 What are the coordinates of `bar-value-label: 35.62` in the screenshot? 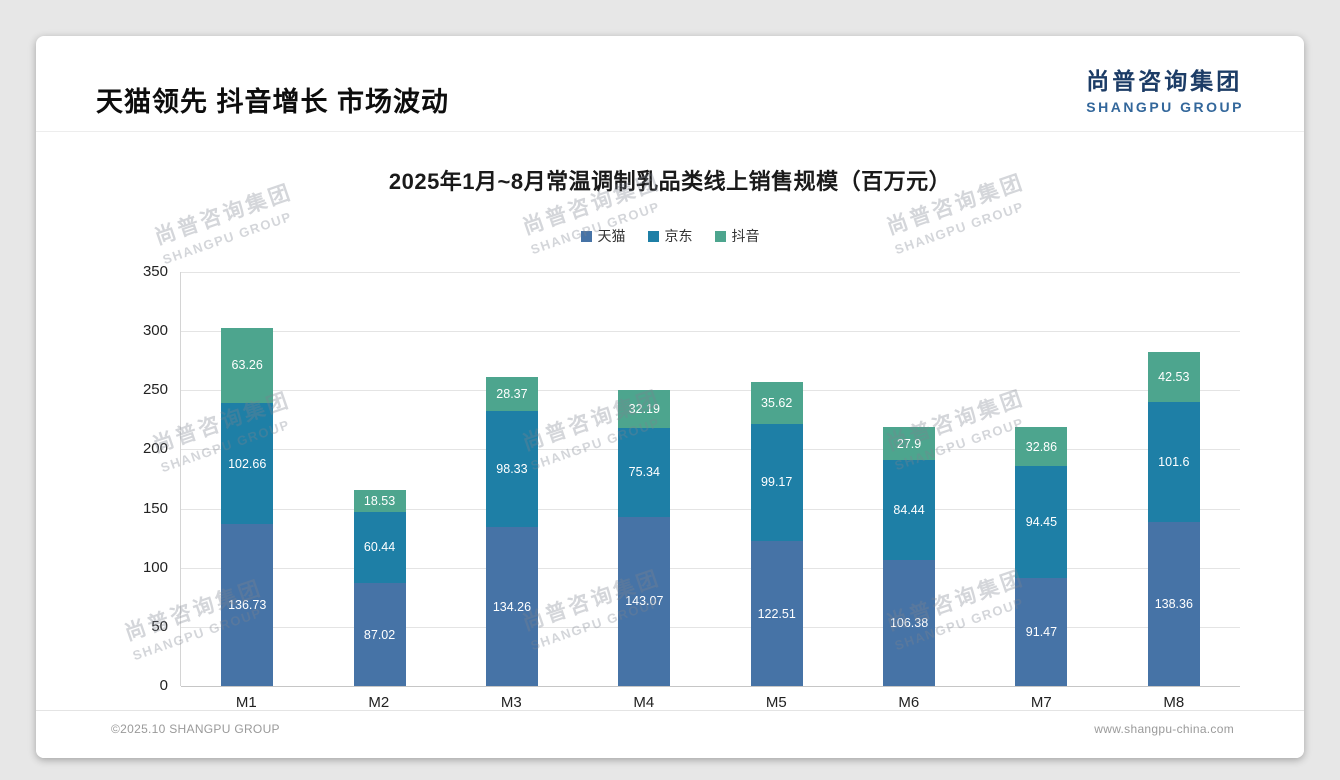 It's located at (777, 402).